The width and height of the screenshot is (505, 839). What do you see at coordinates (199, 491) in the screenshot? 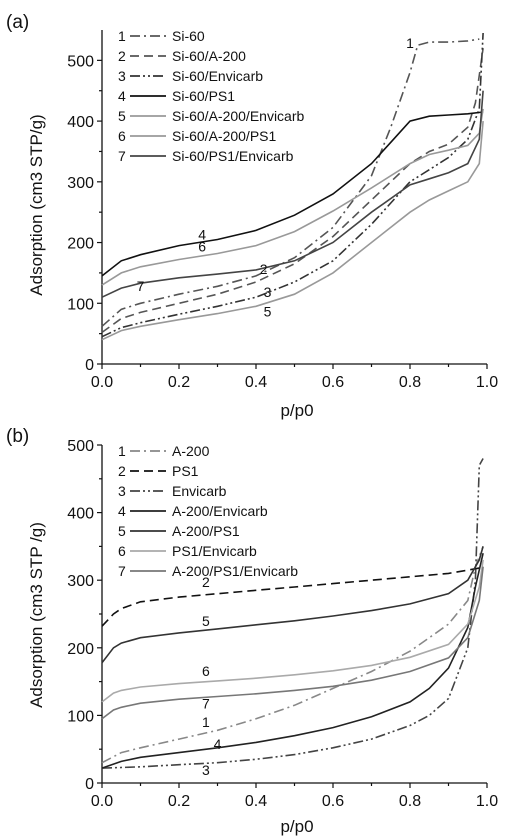
I see `legend-label-3: Envicarb` at bounding box center [199, 491].